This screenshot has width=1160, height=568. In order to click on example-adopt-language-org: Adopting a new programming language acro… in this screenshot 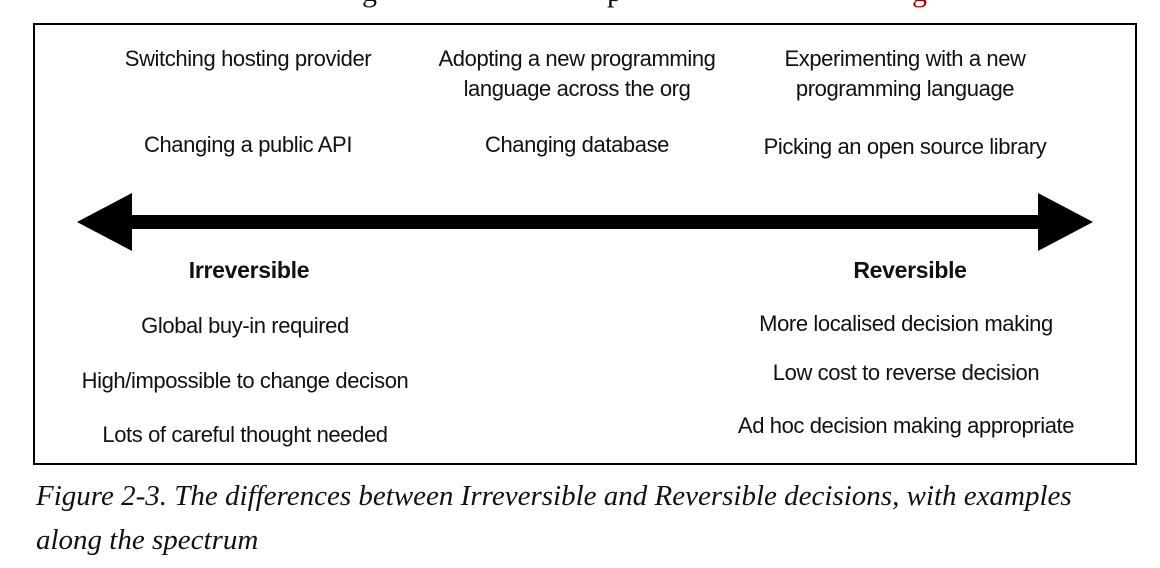, I will do `click(577, 73)`.